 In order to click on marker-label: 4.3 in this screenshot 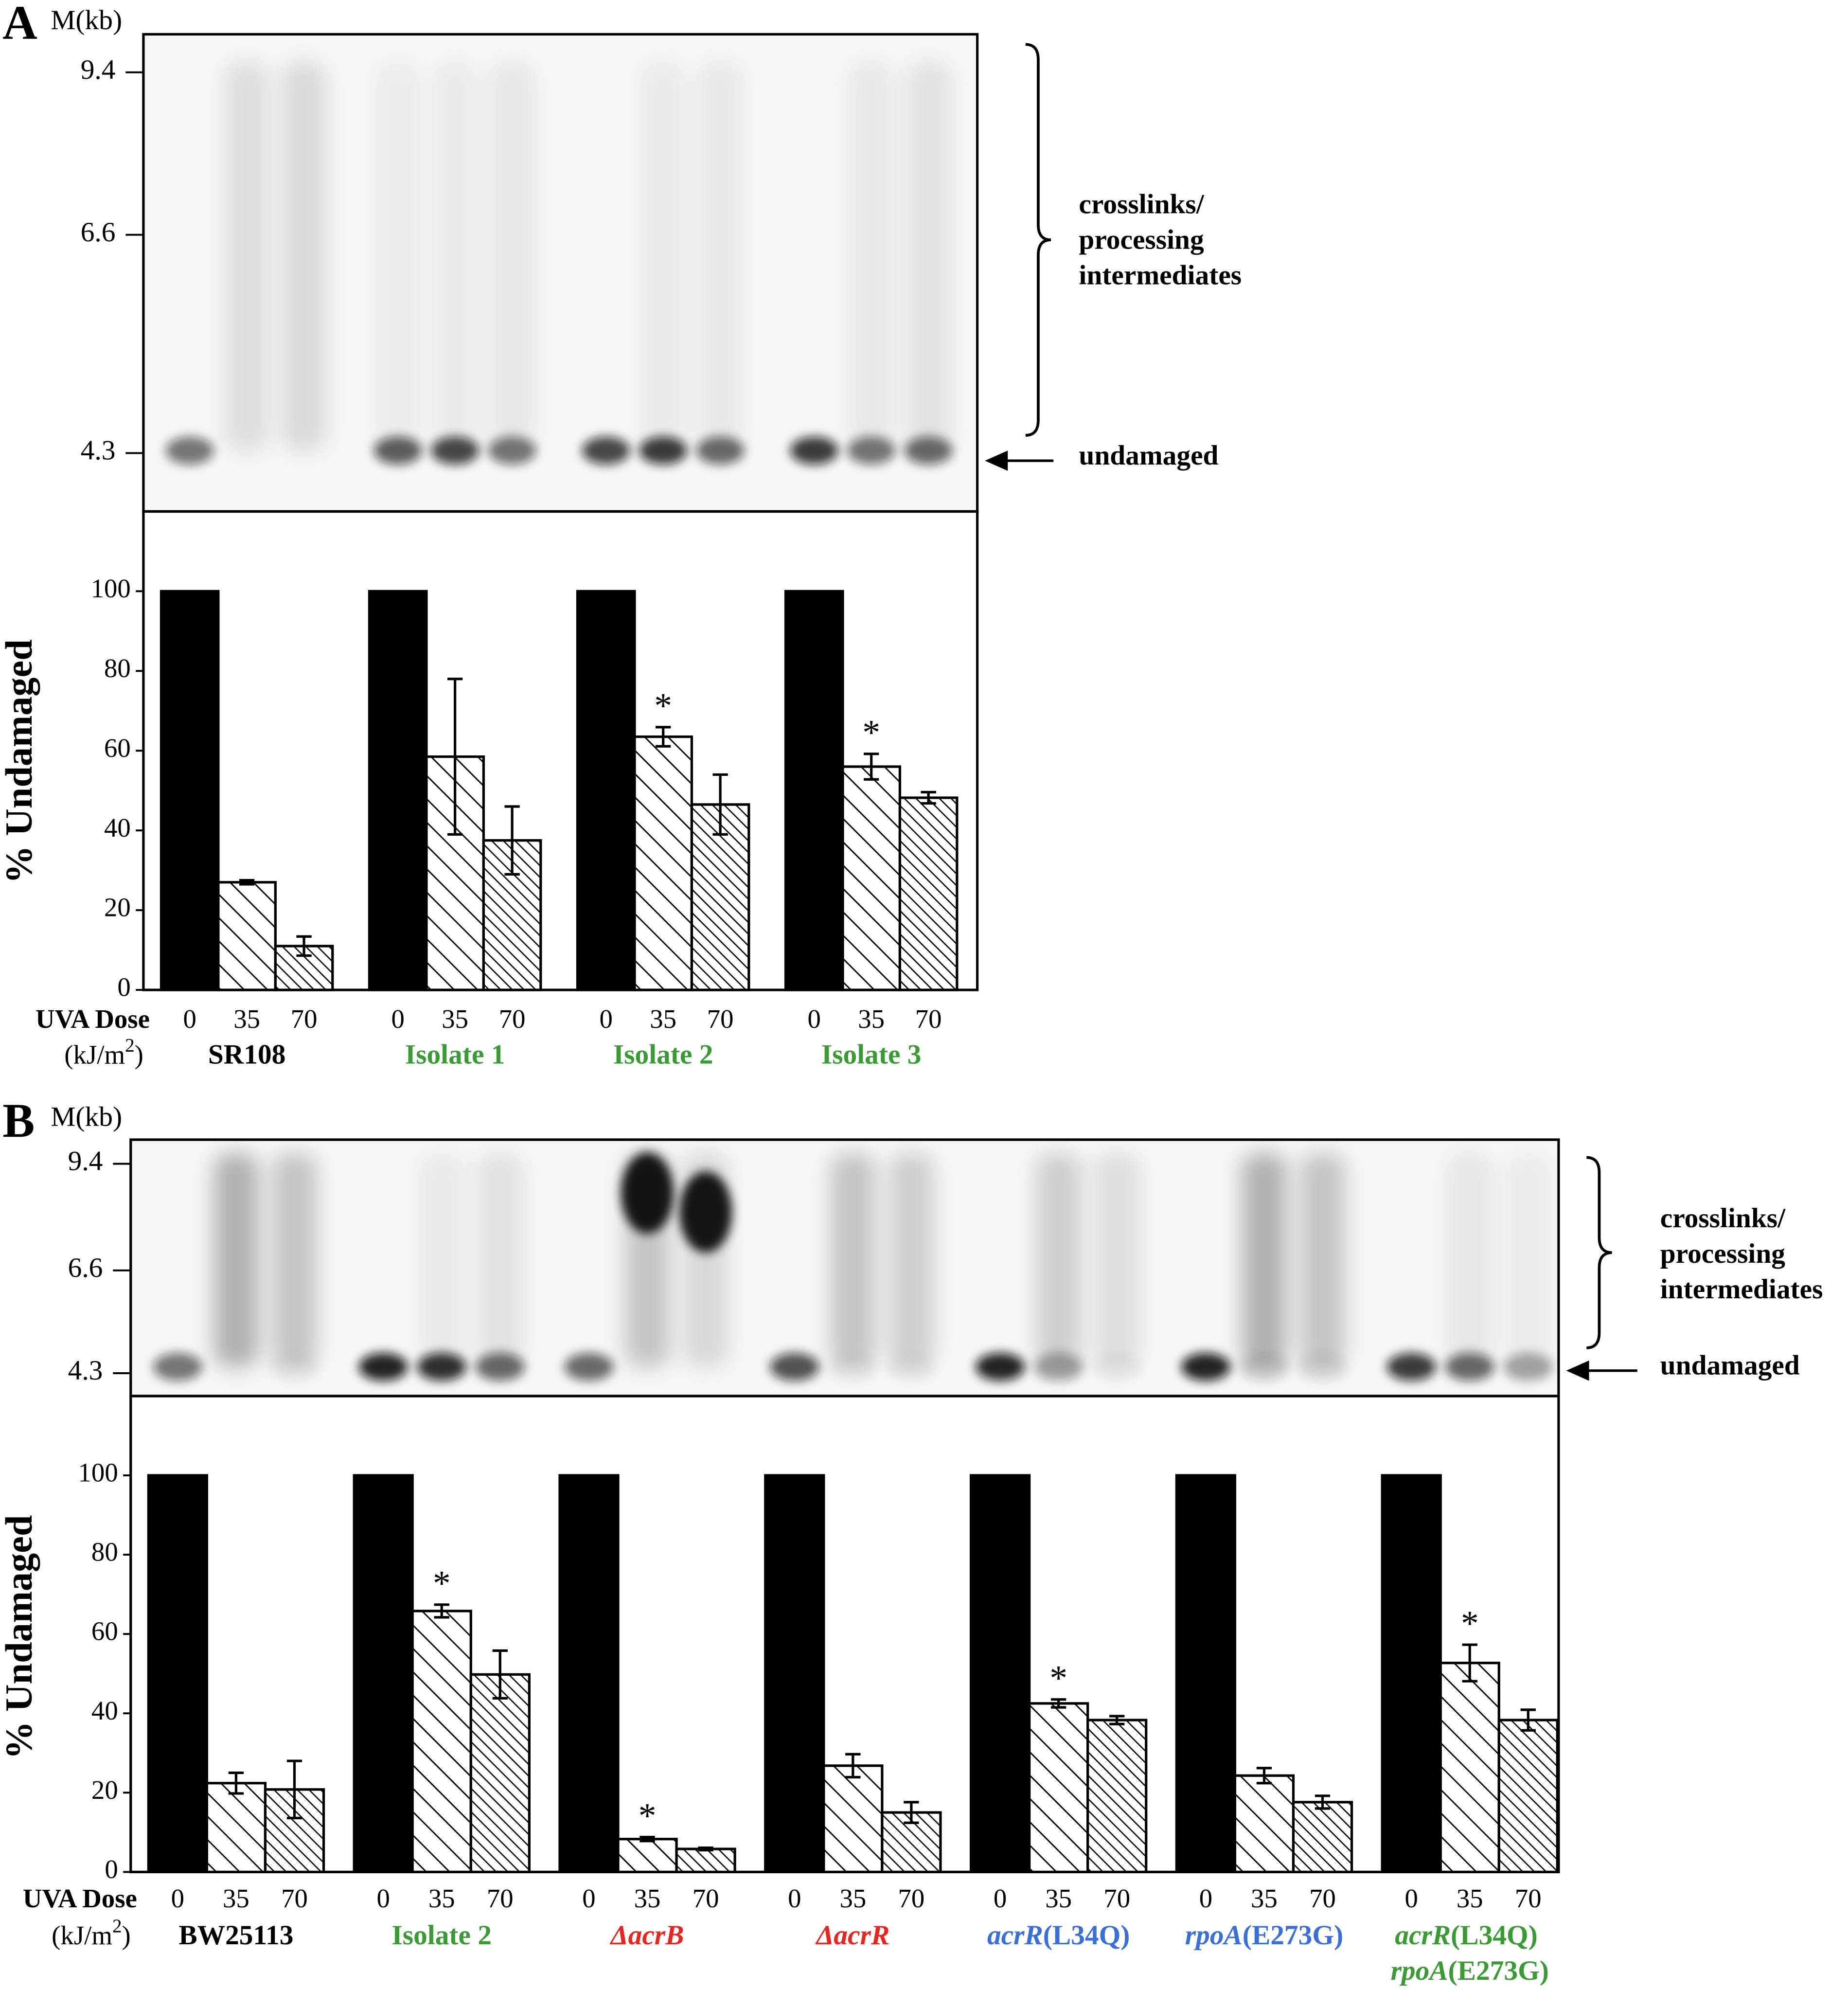, I will do `click(85, 1370)`.